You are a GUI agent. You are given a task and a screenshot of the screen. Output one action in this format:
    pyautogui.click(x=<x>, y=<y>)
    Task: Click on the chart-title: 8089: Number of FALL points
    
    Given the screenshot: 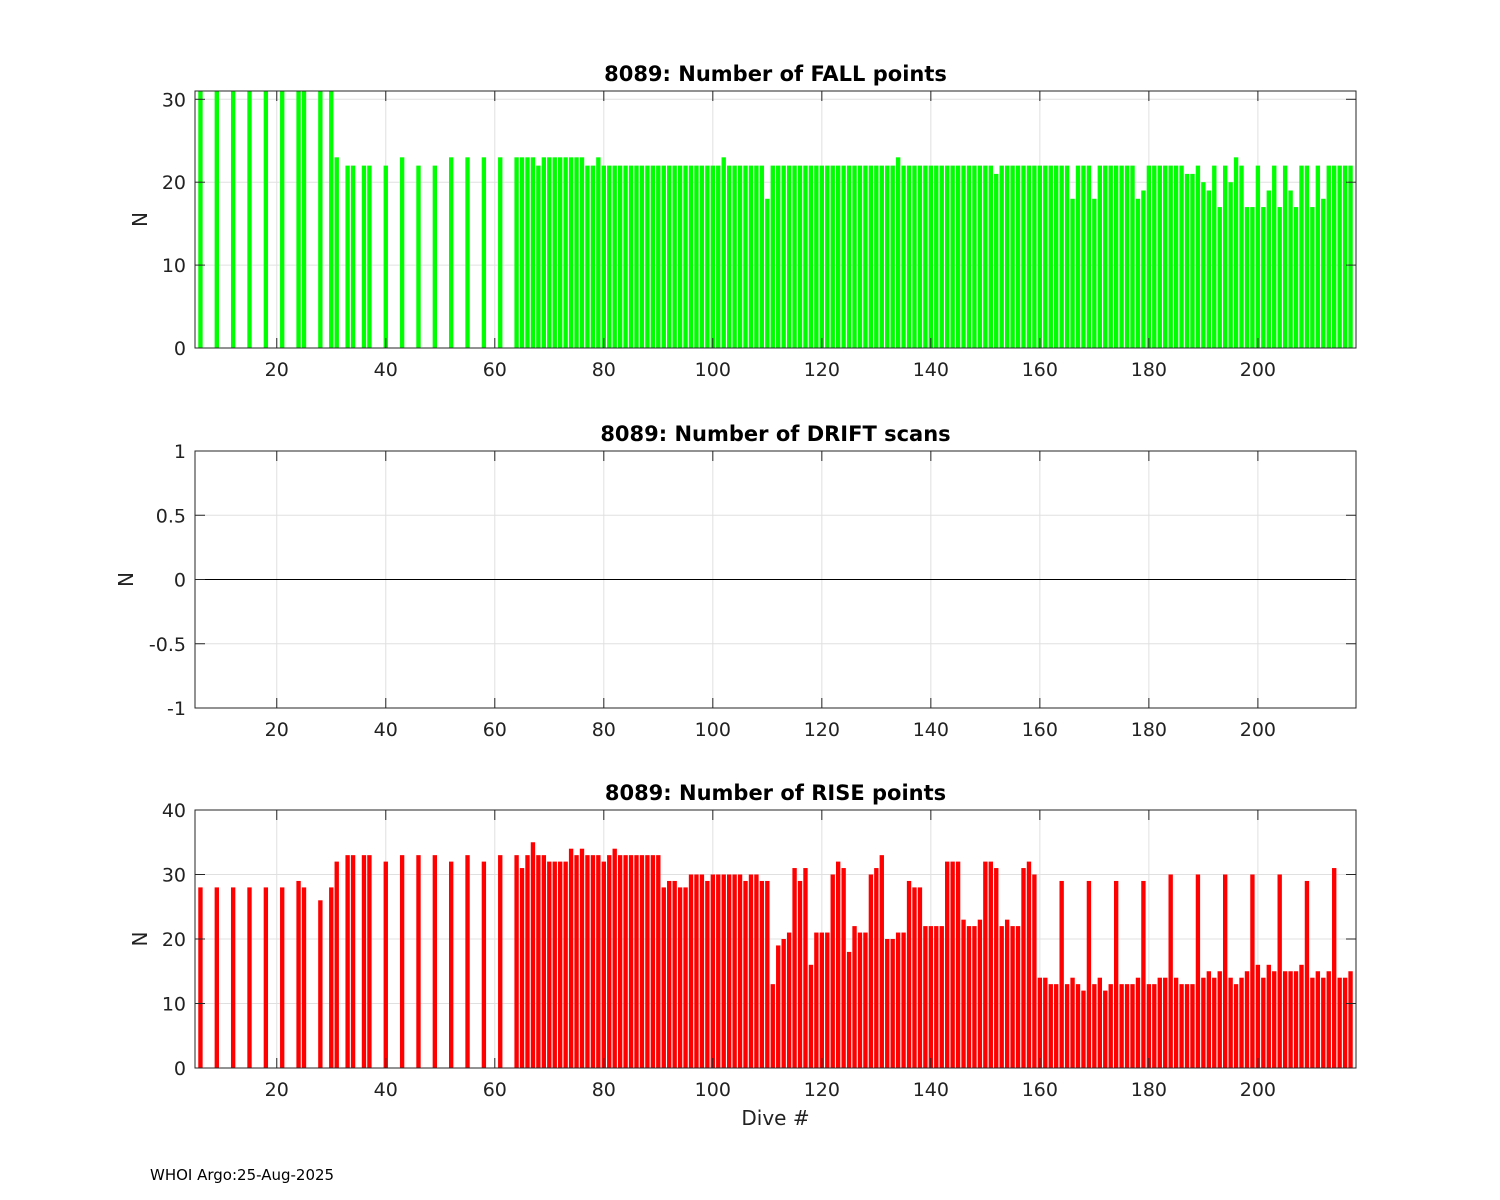 What is the action you would take?
    pyautogui.click(x=775, y=74)
    